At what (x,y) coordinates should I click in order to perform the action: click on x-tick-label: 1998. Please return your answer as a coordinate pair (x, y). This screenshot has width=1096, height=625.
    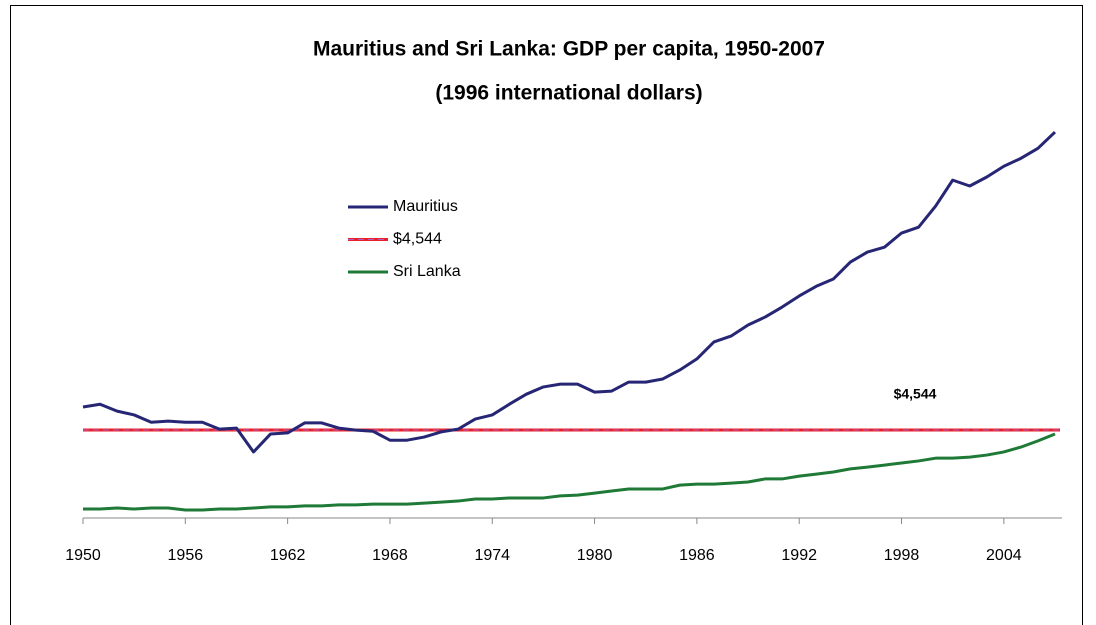
    Looking at the image, I should click on (902, 555).